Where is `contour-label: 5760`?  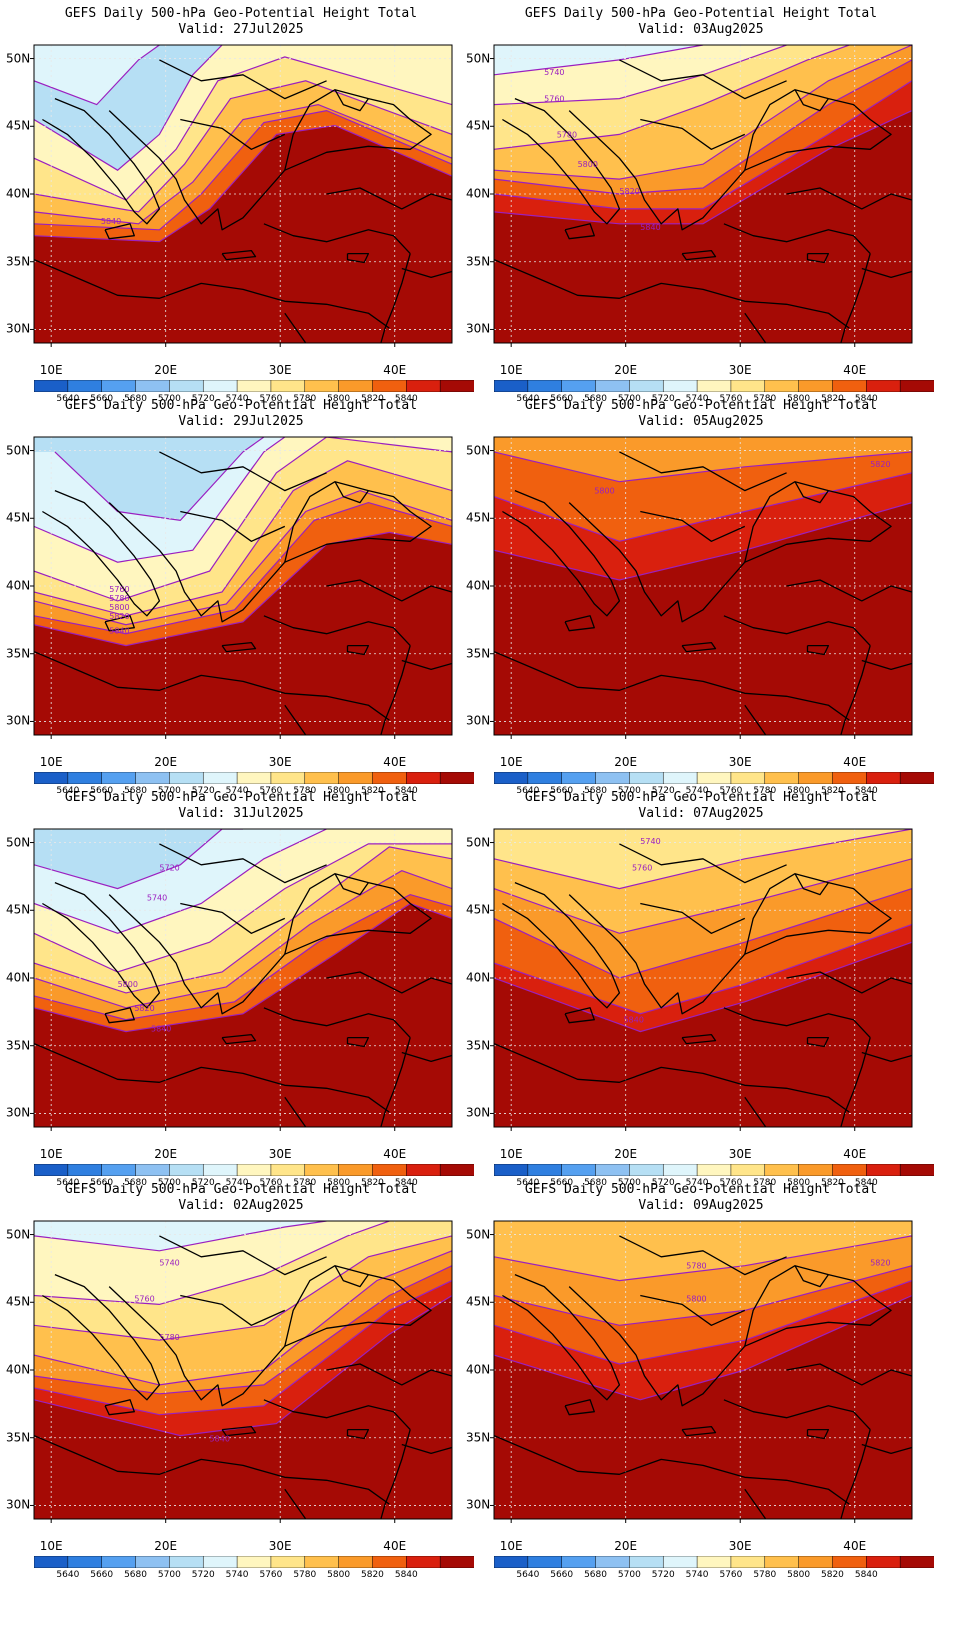
contour-label: 5760 is located at coordinates (119, 589).